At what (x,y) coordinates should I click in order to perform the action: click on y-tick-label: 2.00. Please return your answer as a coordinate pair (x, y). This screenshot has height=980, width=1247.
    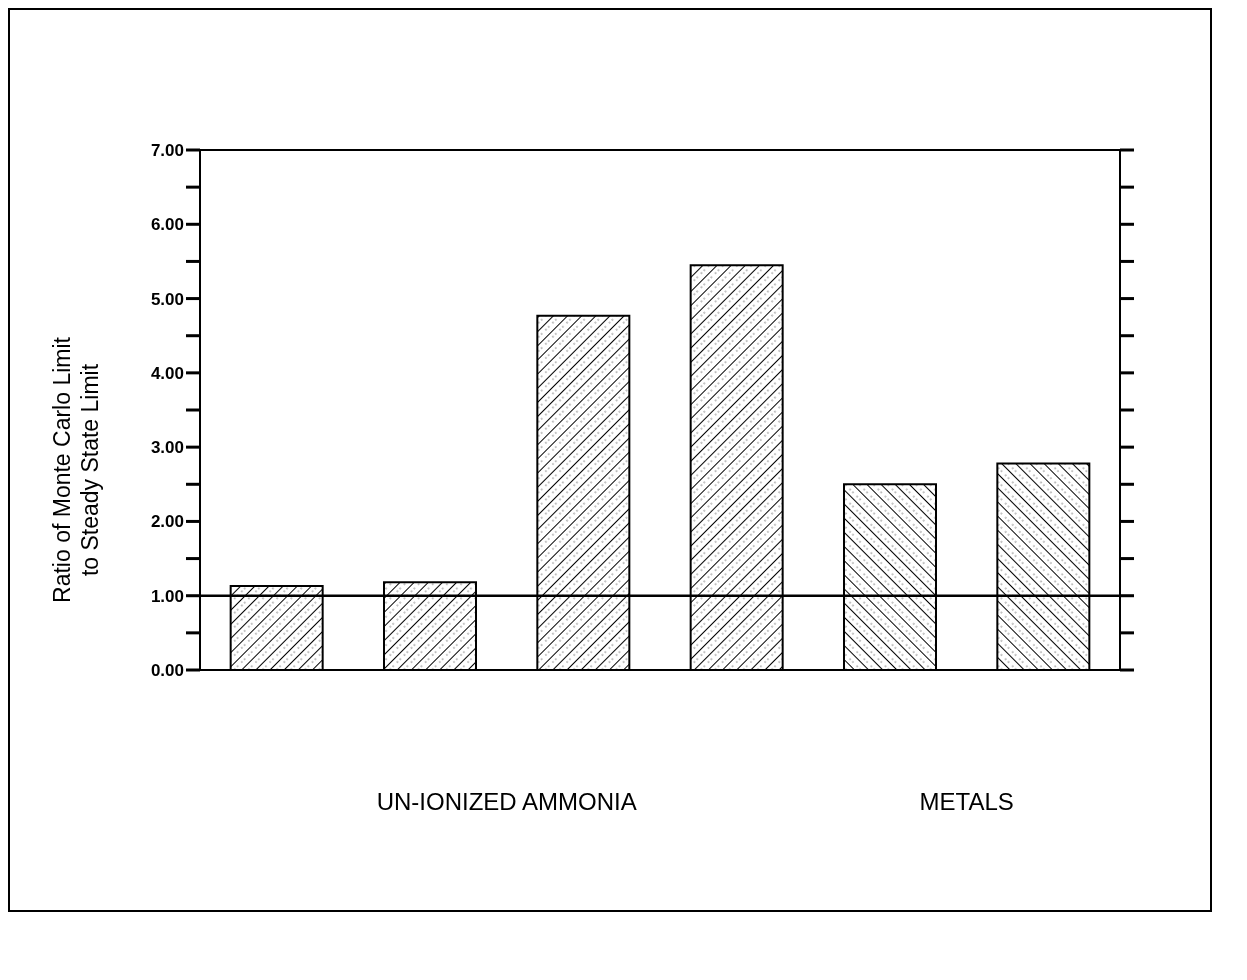
    Looking at the image, I should click on (167, 522).